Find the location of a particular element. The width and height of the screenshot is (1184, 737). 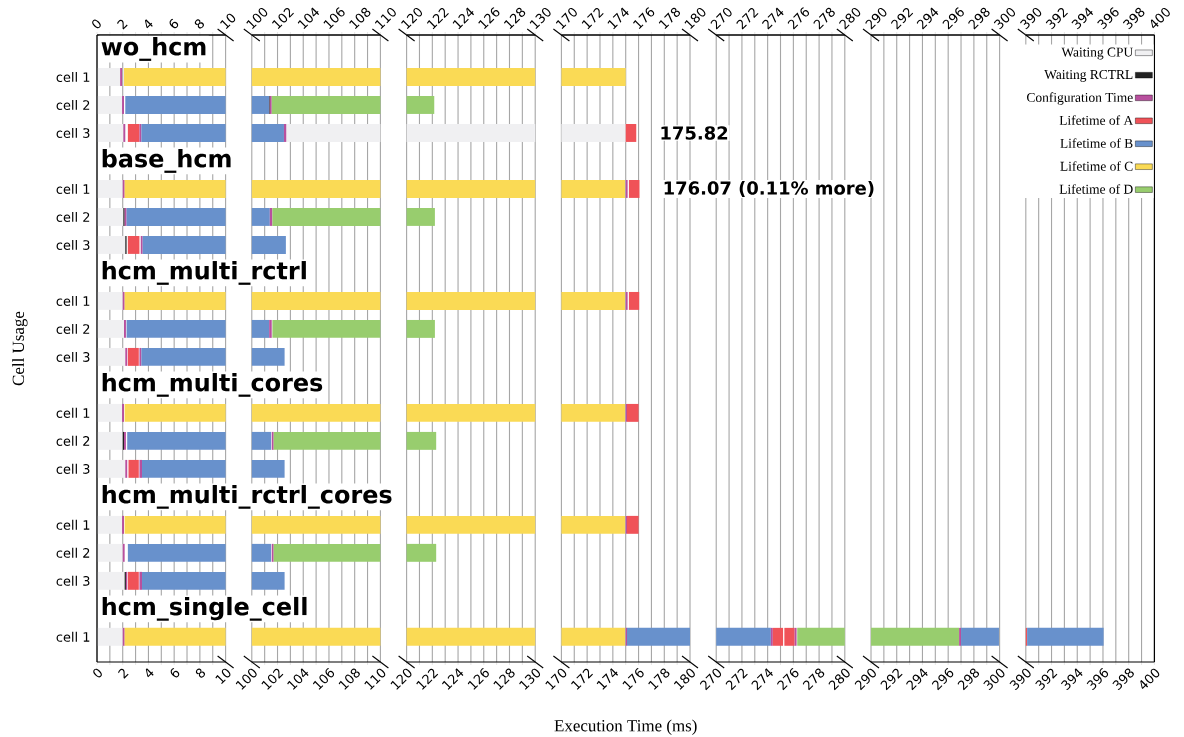

x-tick-label: 180 is located at coordinates (695, 18).